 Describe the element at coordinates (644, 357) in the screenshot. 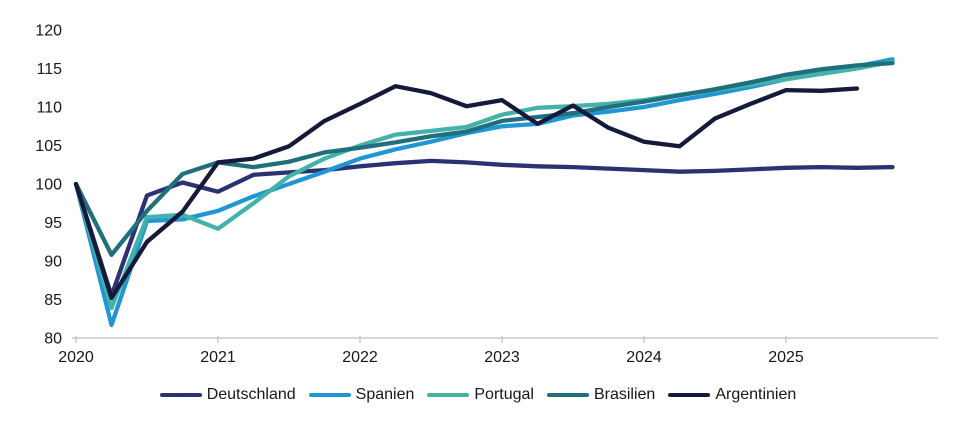

I see `x-axis-label: 2024` at that location.